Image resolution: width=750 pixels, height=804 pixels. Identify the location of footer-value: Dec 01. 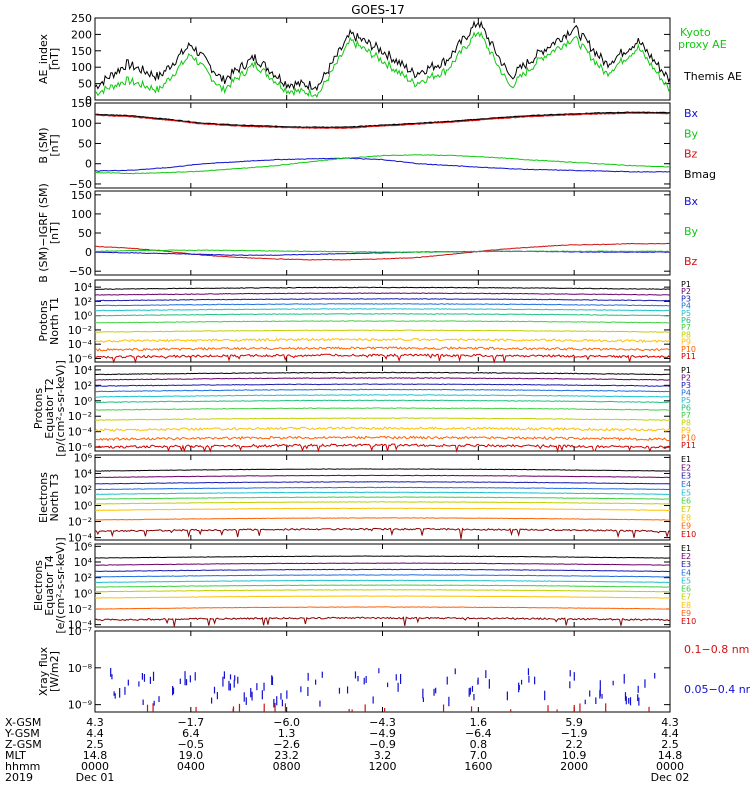
(95, 777).